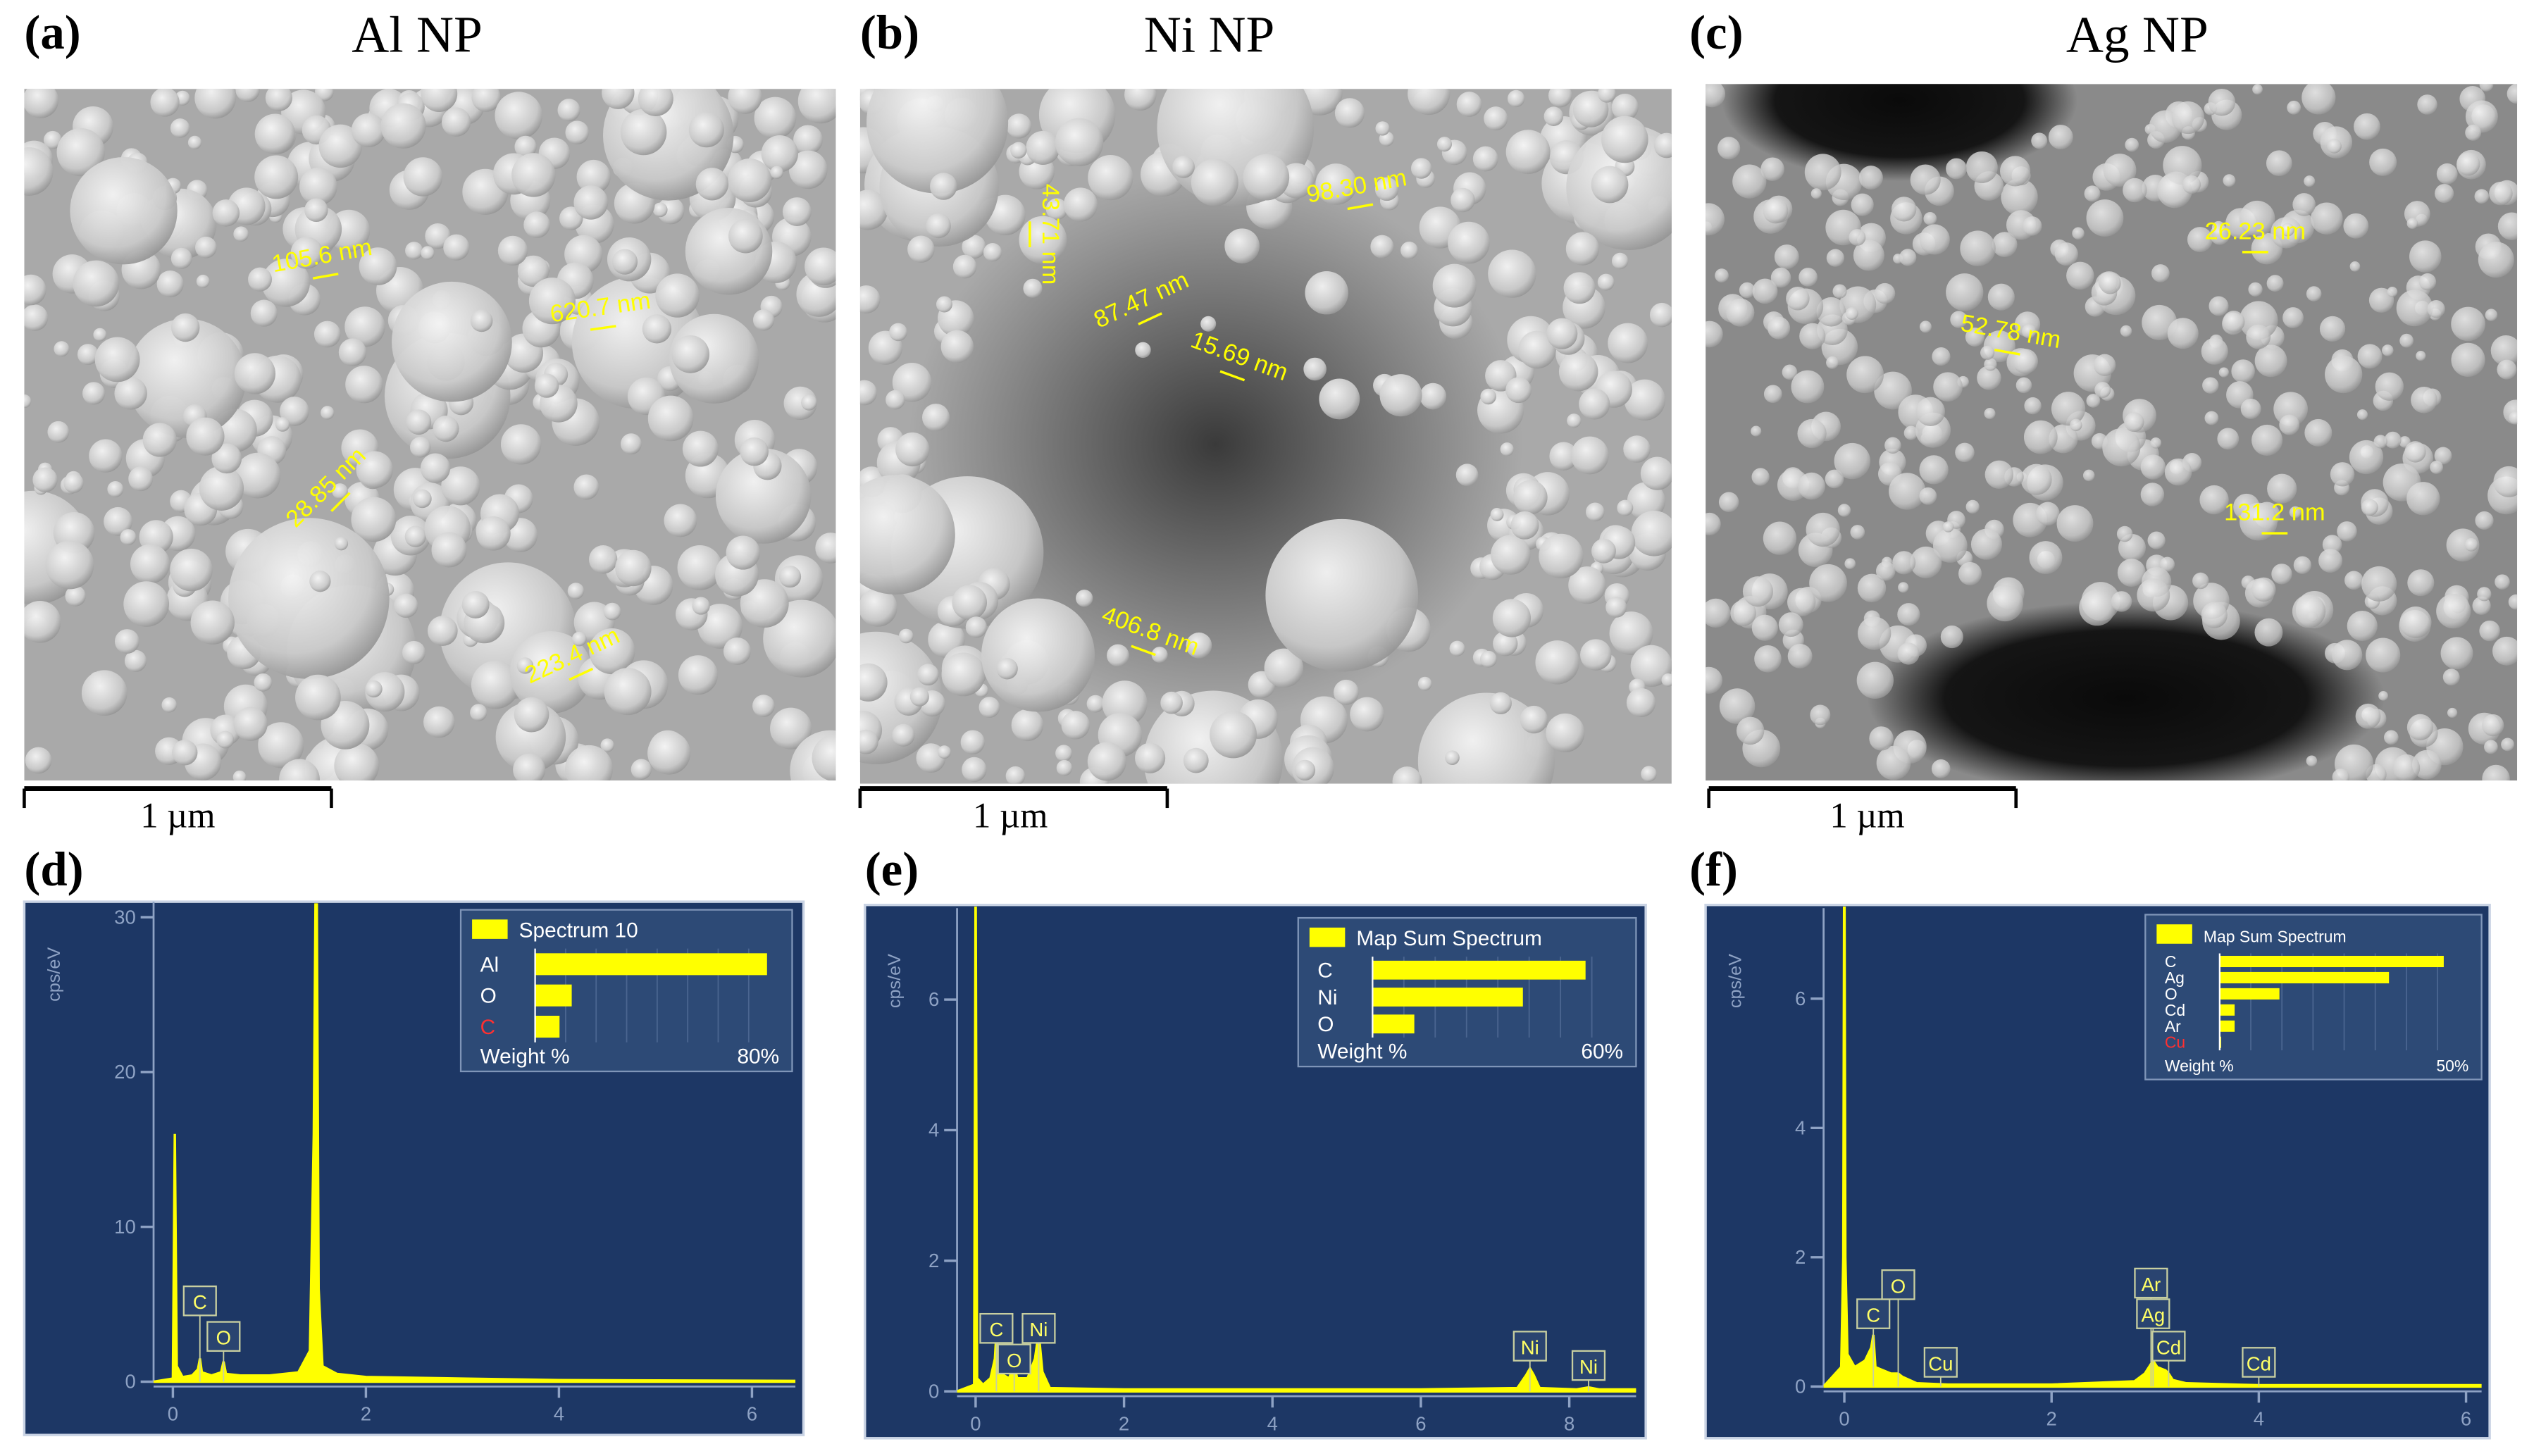  Describe the element at coordinates (366, 1414) in the screenshot. I see `x-tick-label: 2` at that location.